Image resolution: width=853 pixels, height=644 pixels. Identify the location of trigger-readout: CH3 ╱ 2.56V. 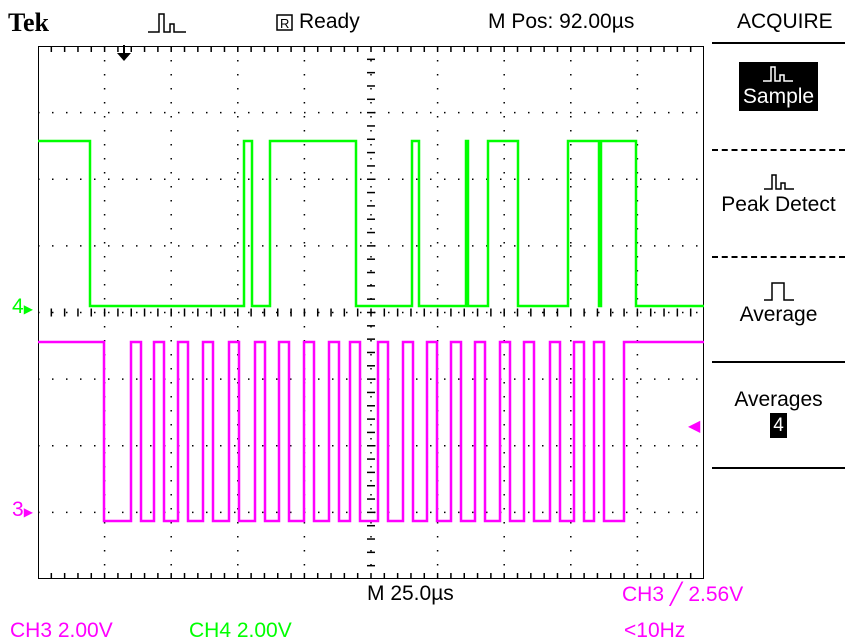
(683, 594).